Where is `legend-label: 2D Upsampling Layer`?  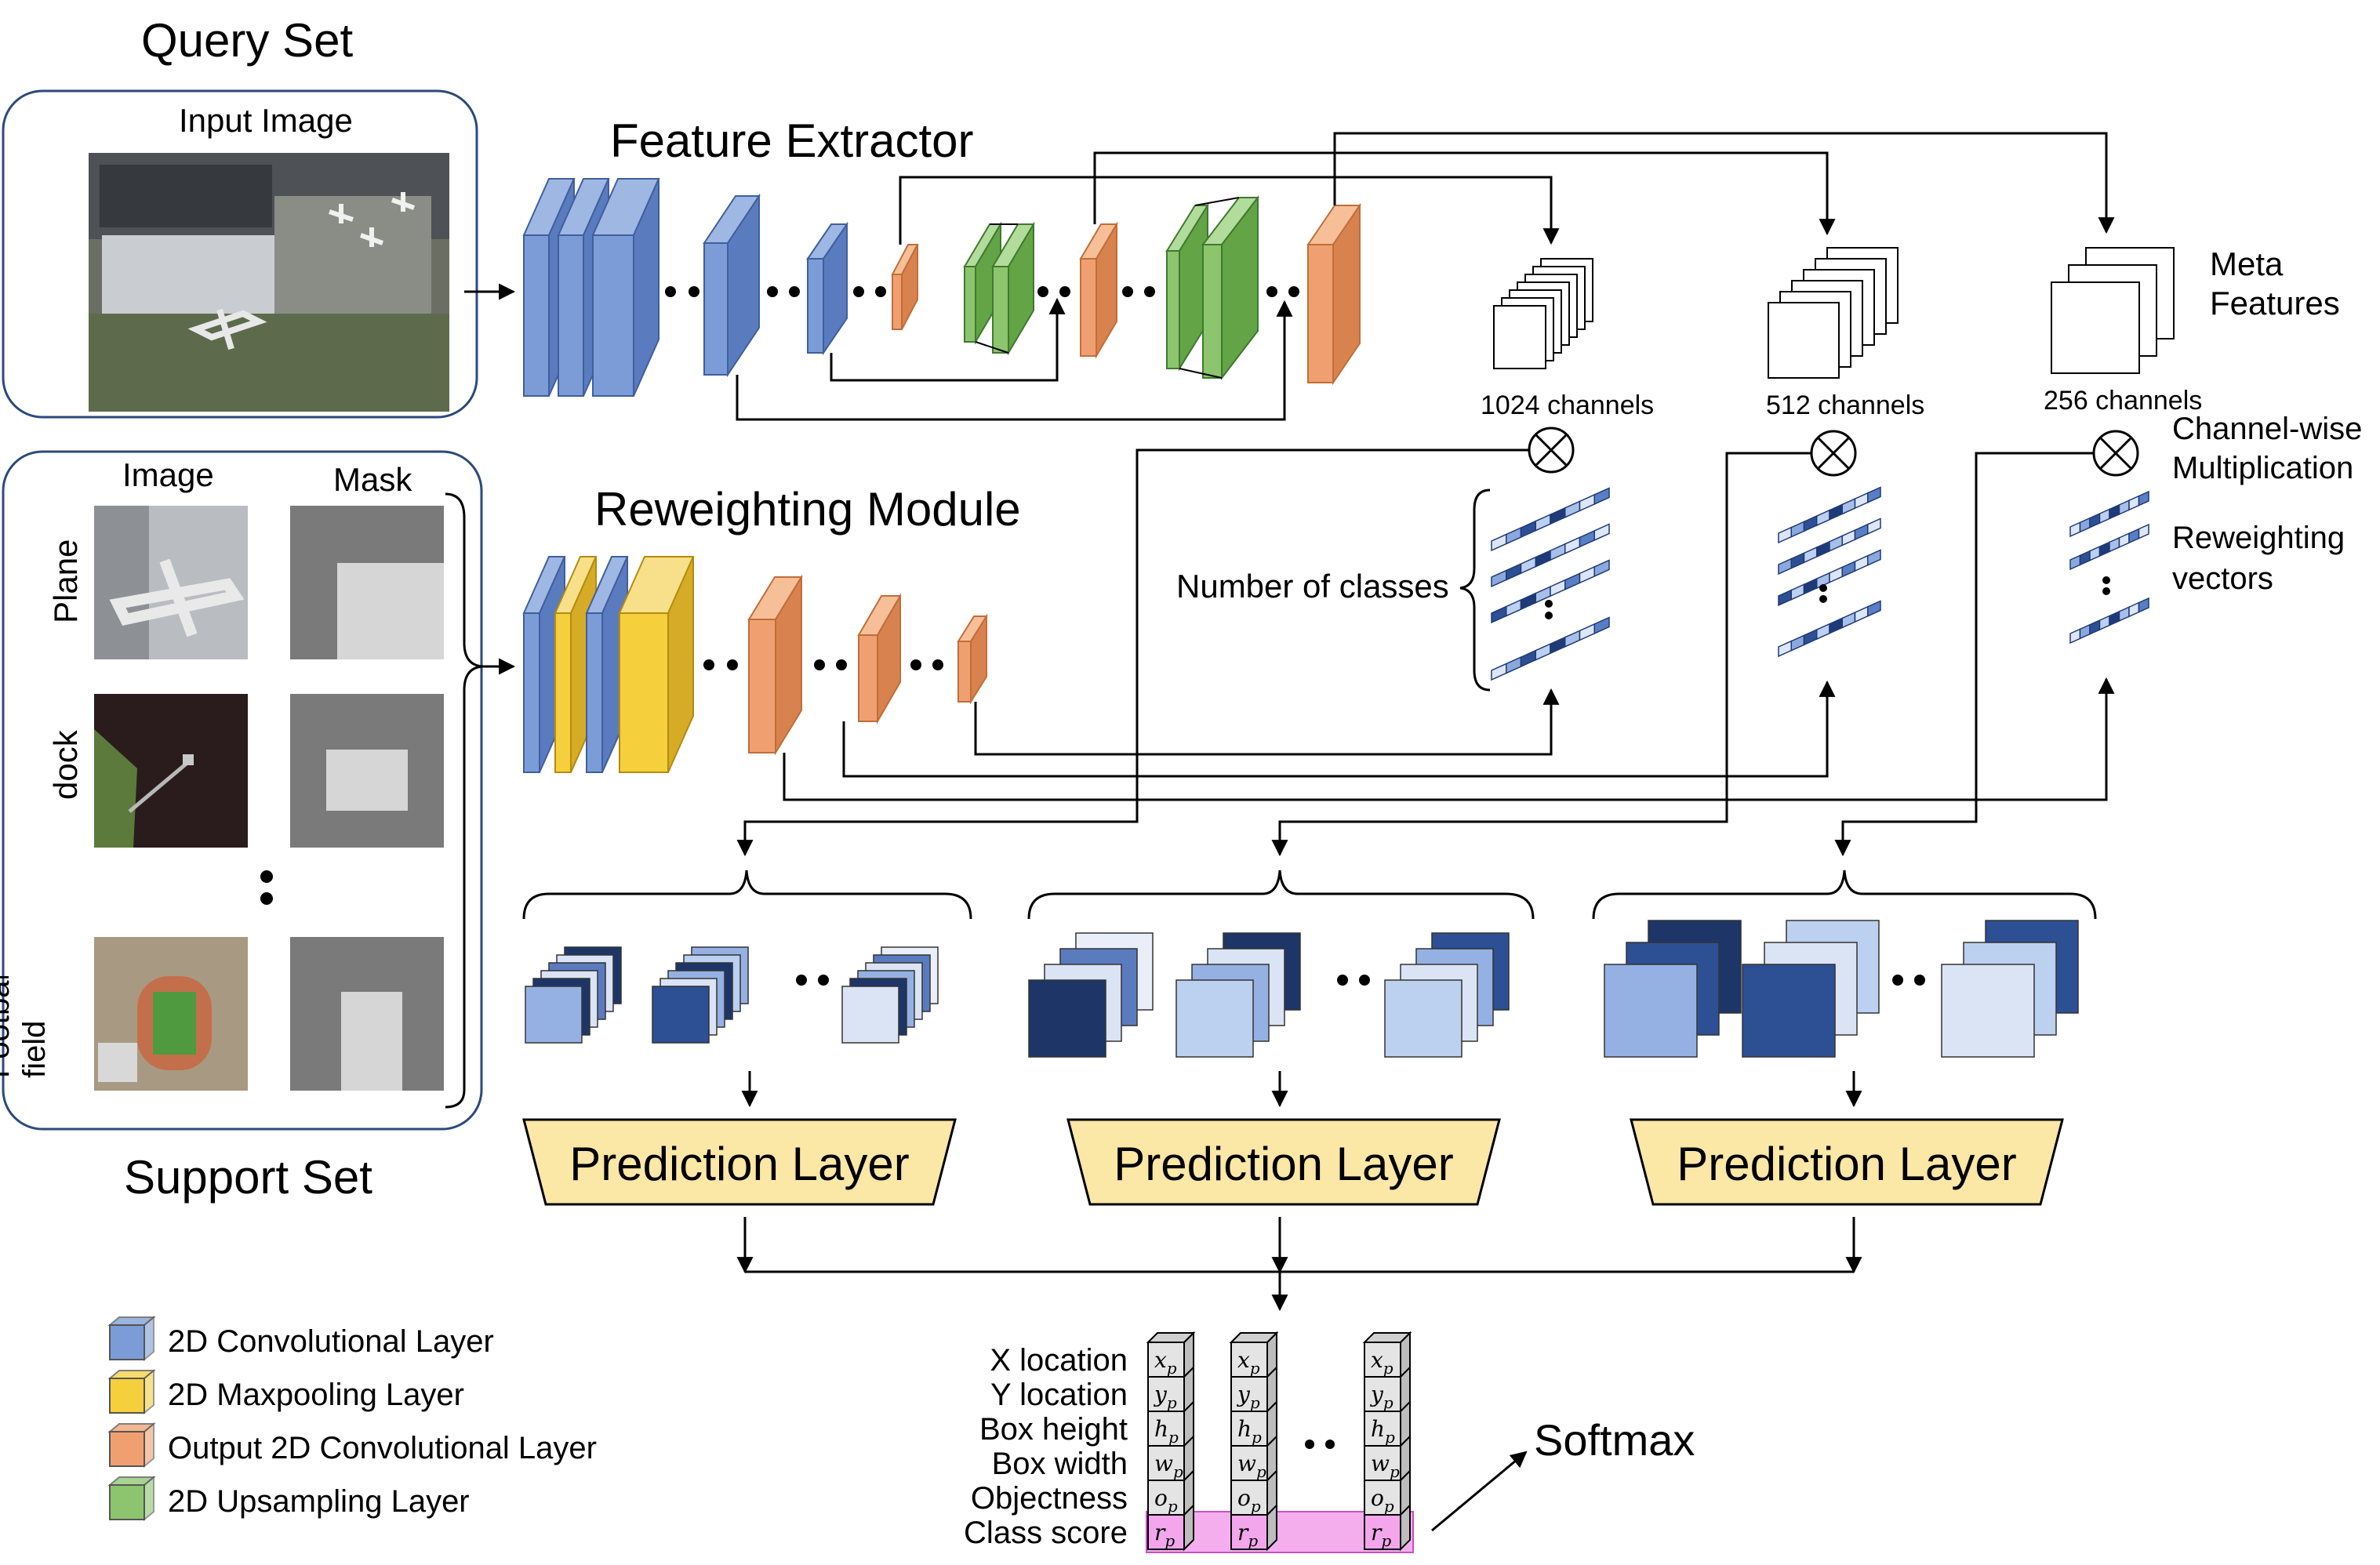
legend-label: 2D Upsampling Layer is located at coordinates (319, 1501).